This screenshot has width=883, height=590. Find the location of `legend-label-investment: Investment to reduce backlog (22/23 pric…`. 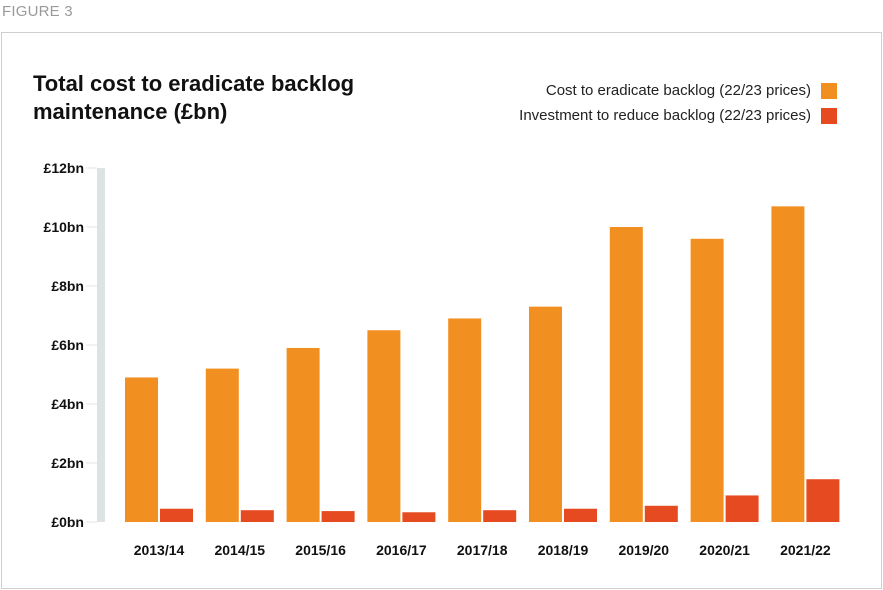

legend-label-investment: Investment to reduce backlog (22/23 pric… is located at coordinates (665, 115).